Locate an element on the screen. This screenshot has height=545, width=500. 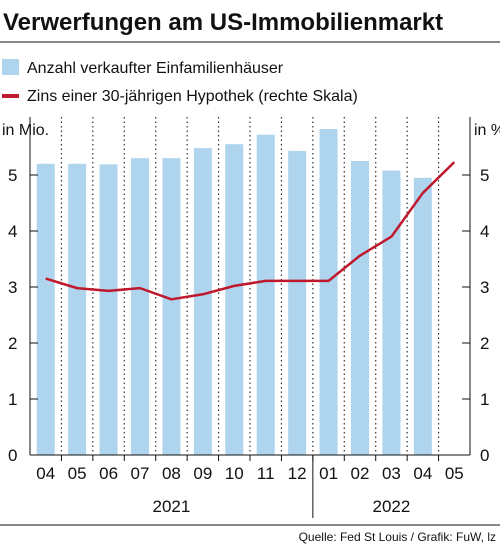
left-tick-label: 0 is located at coordinates (12, 455).